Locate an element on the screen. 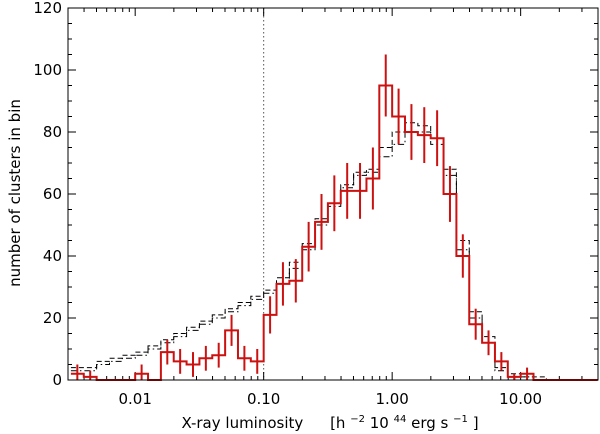 This screenshot has height=434, width=600. x-axis-label-unit: [h is located at coordinates (337, 423).